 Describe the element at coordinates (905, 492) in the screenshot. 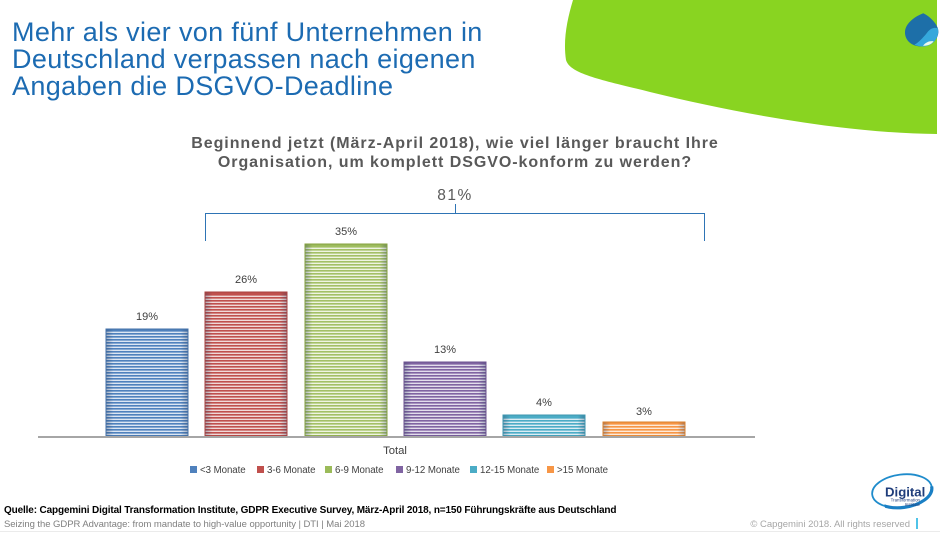

I see `svg-text: Digital` at that location.